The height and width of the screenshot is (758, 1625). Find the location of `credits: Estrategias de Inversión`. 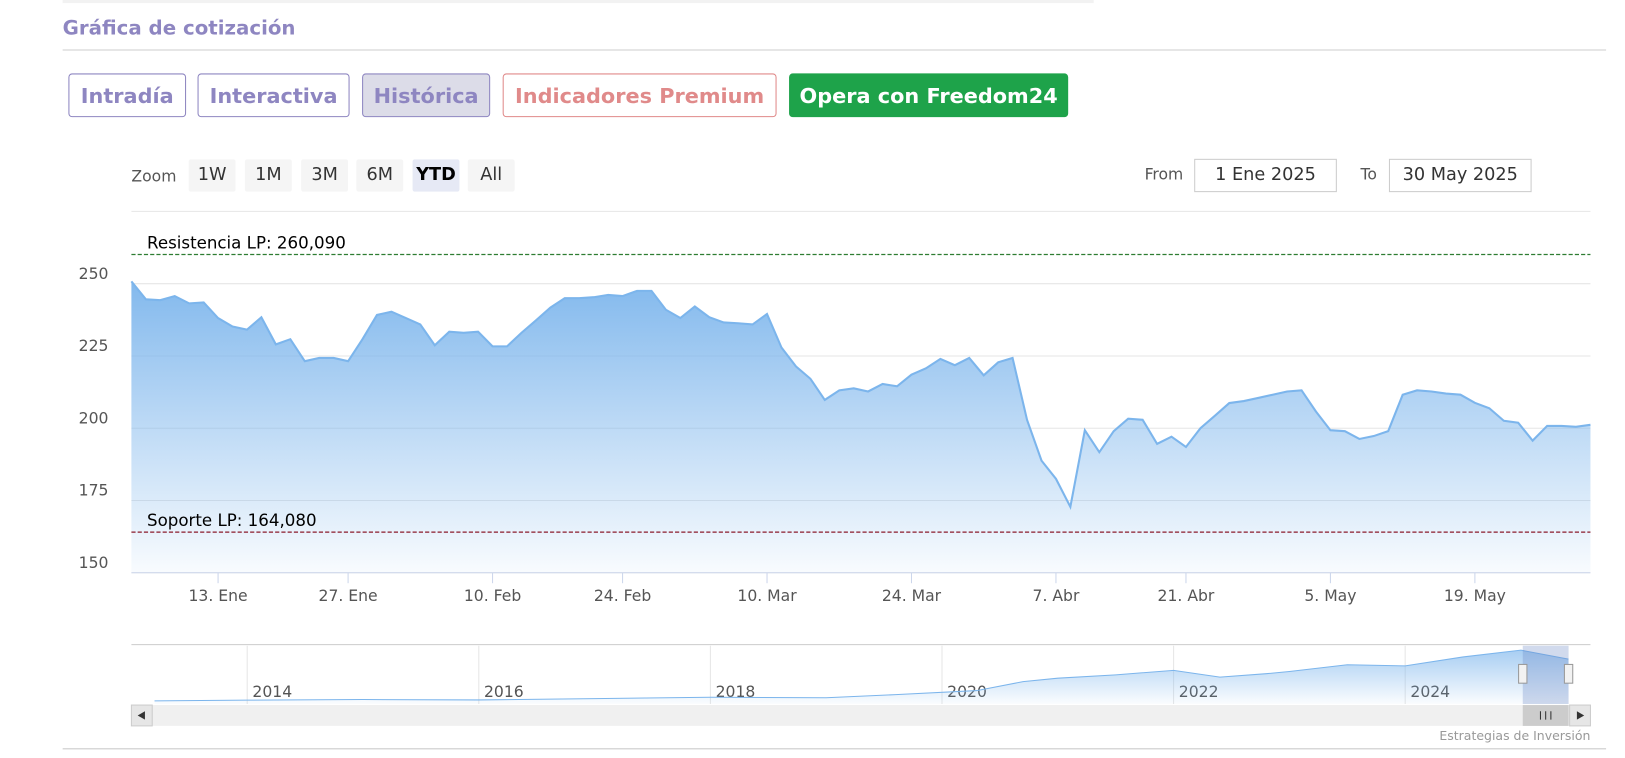

credits: Estrategias de Inversión is located at coordinates (1514, 735).